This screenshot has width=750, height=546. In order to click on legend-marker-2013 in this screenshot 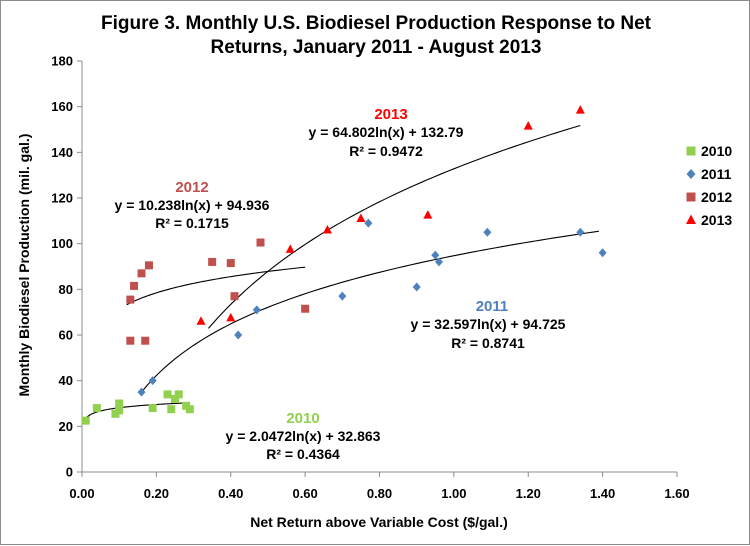, I will do `click(691, 219)`.